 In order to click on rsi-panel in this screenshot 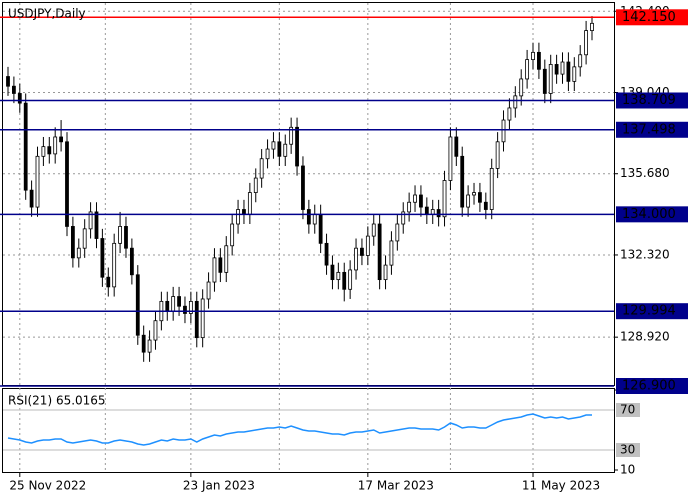, I will do `click(308, 430)`.